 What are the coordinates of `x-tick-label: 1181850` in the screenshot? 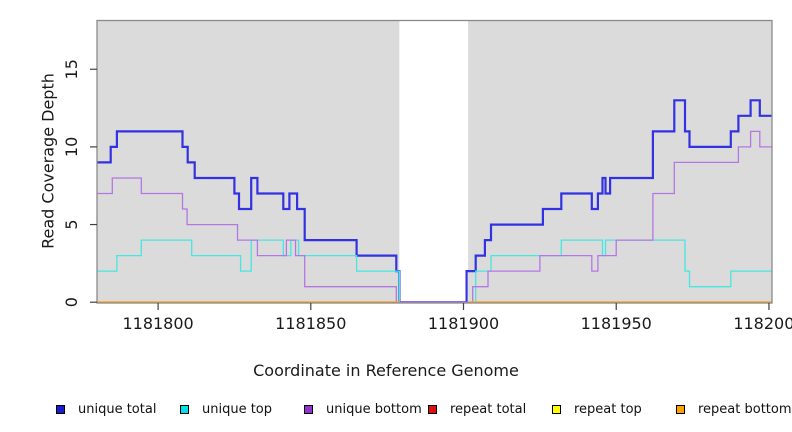 It's located at (310, 323).